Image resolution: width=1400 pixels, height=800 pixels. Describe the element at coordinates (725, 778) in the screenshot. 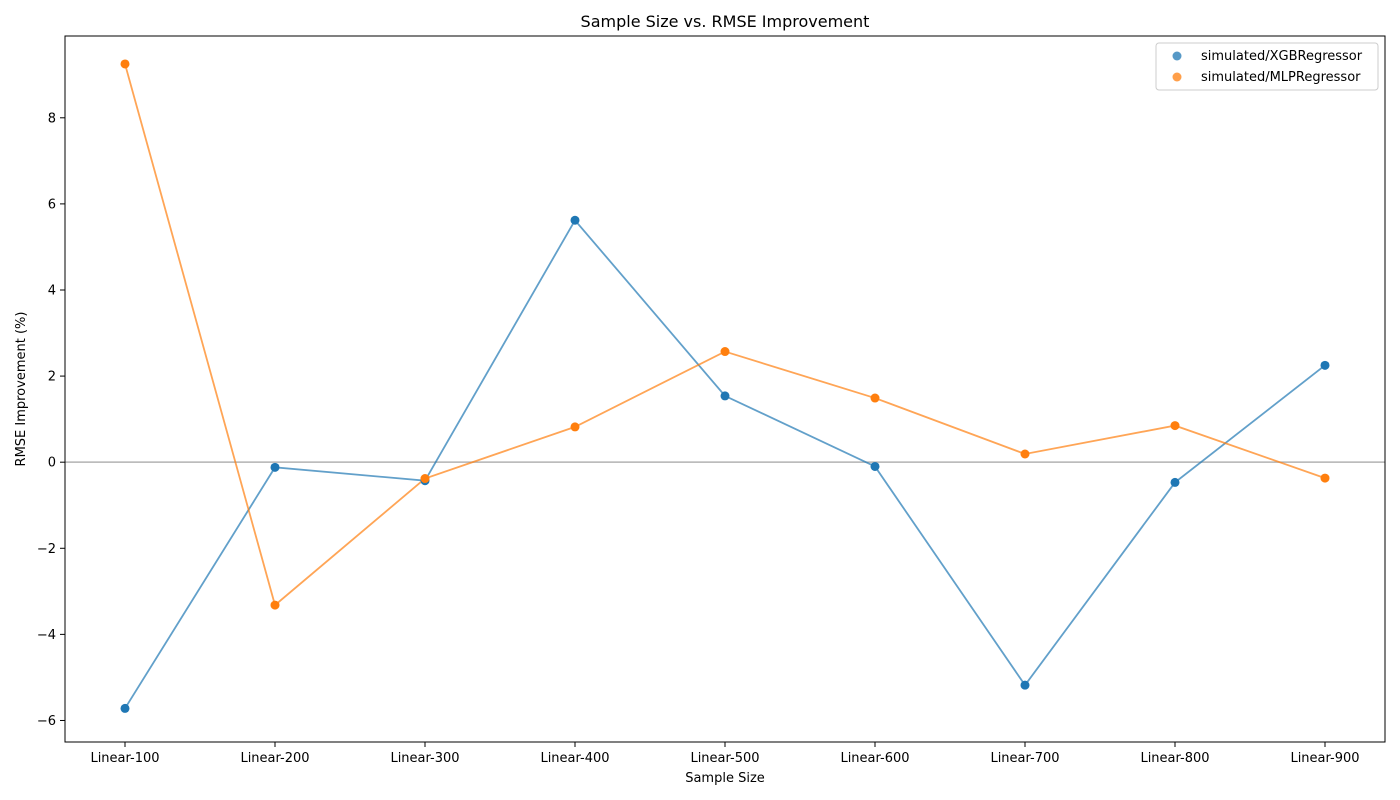

I see `x-axis-title: Sample Size` at that location.